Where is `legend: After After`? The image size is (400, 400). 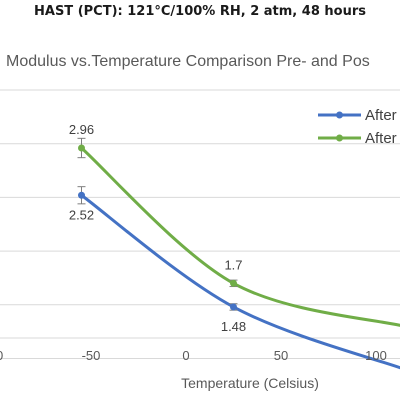
legend: After After is located at coordinates (357, 127).